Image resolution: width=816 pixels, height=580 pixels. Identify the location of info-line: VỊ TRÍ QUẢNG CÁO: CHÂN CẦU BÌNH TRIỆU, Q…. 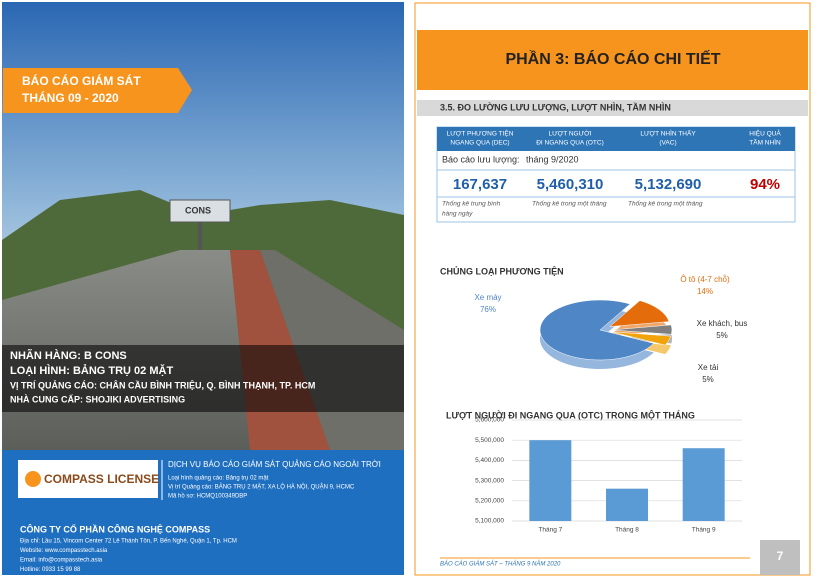
(162, 384).